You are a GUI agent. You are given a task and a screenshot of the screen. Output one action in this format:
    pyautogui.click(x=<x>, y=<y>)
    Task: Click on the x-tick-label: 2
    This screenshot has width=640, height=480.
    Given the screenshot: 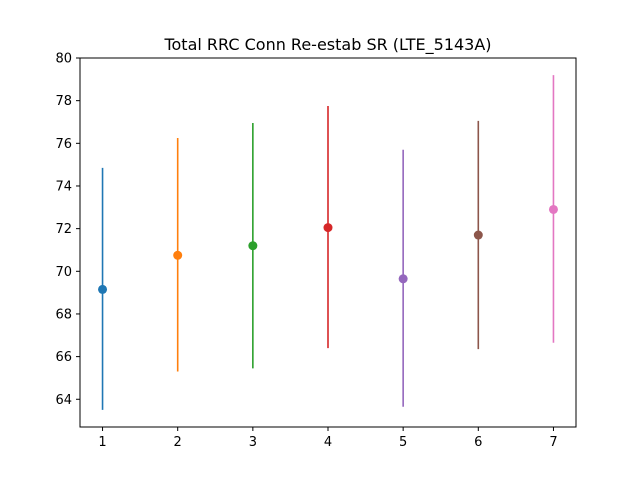 What is the action you would take?
    pyautogui.click(x=178, y=442)
    